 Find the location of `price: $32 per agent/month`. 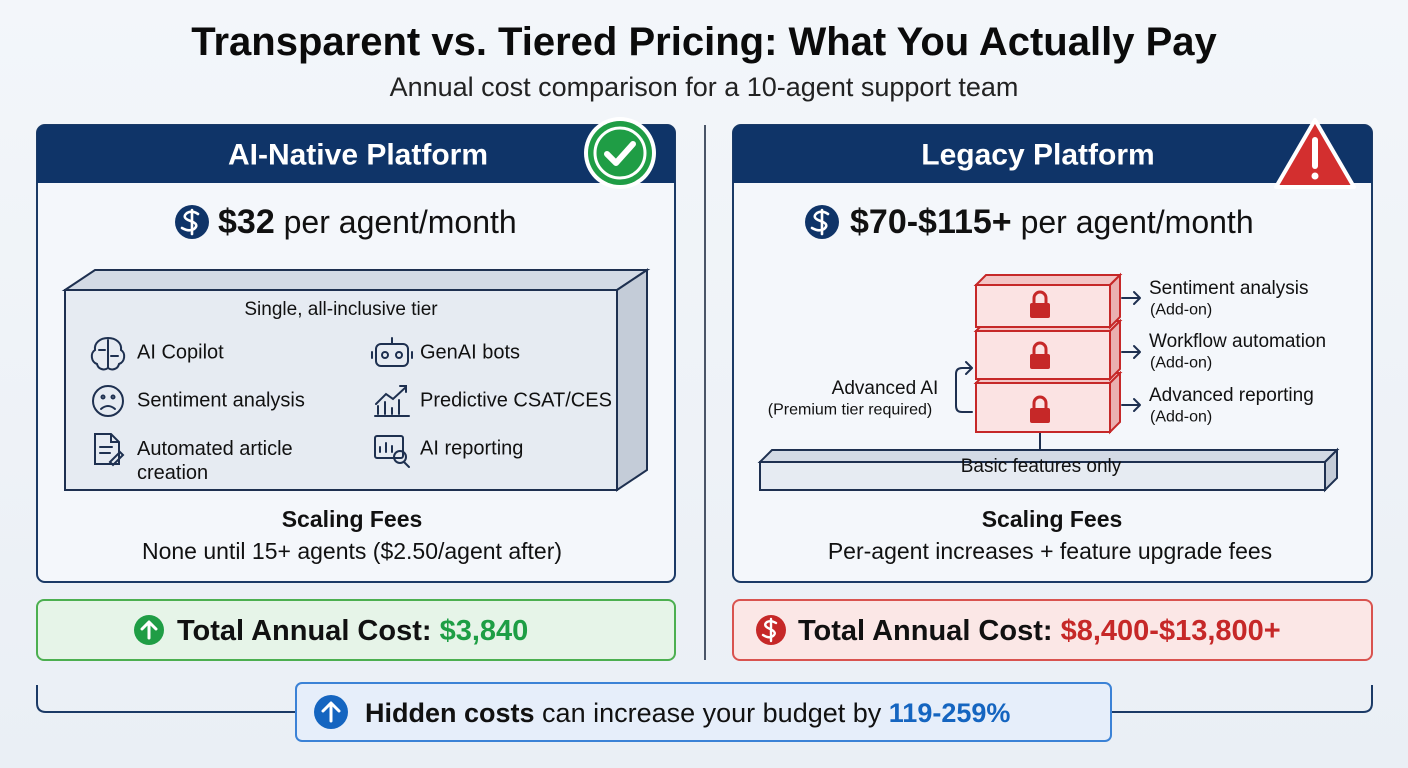

price: $32 per agent/month is located at coordinates (367, 222).